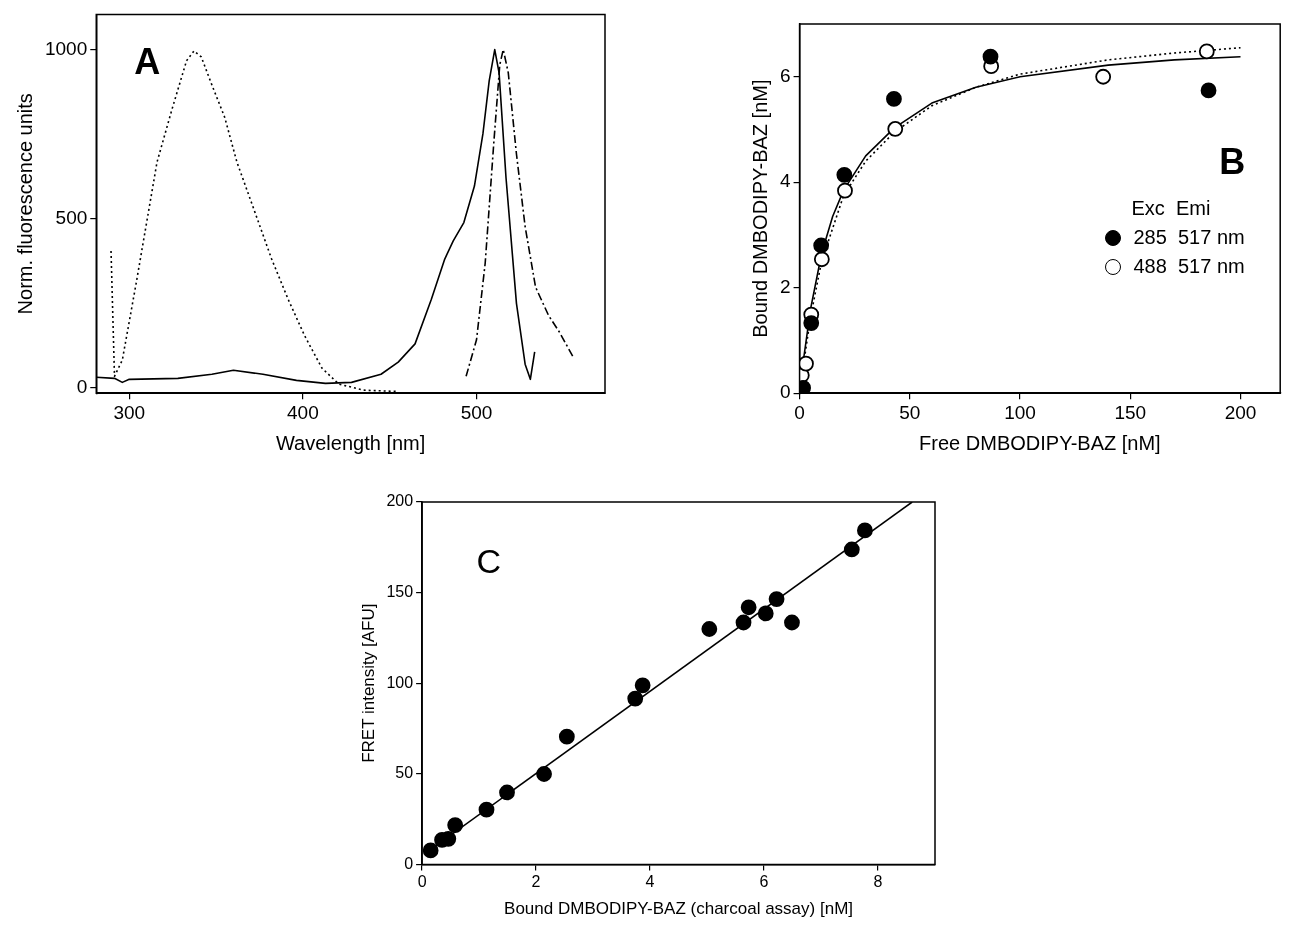  What do you see at coordinates (785, 181) in the screenshot?
I see `y-tick-label: 4` at bounding box center [785, 181].